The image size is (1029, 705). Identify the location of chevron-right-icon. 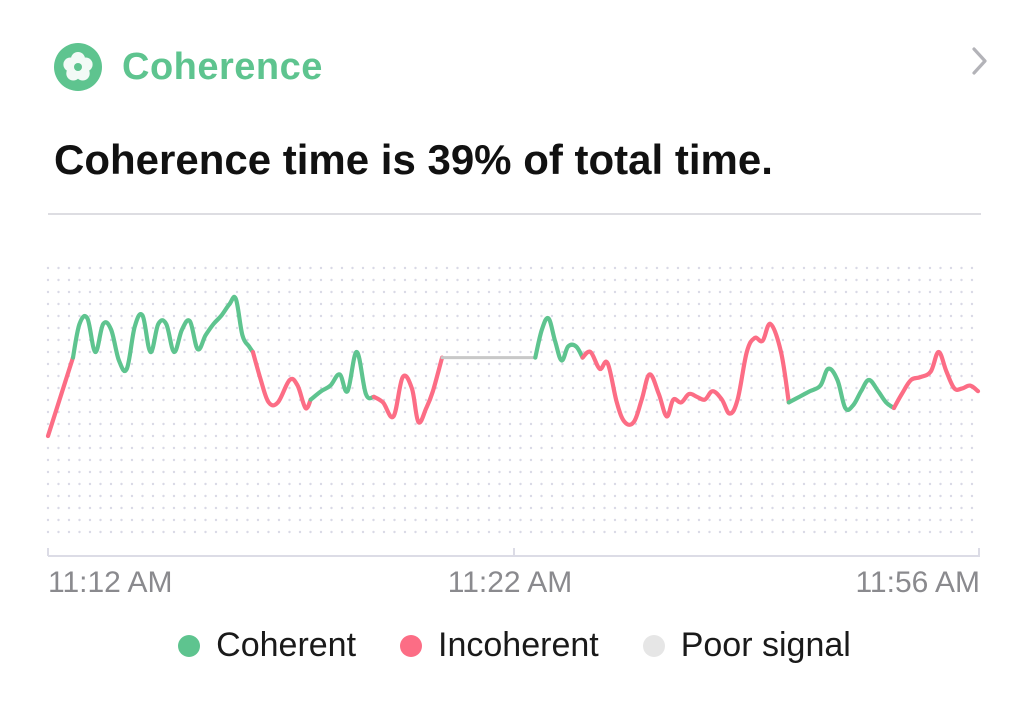
(979, 61).